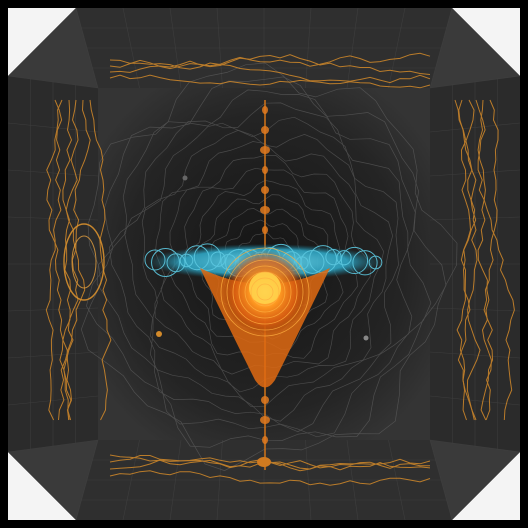 The width and height of the screenshot is (528, 528). I want to click on left-orange-blob, so click(84, 262).